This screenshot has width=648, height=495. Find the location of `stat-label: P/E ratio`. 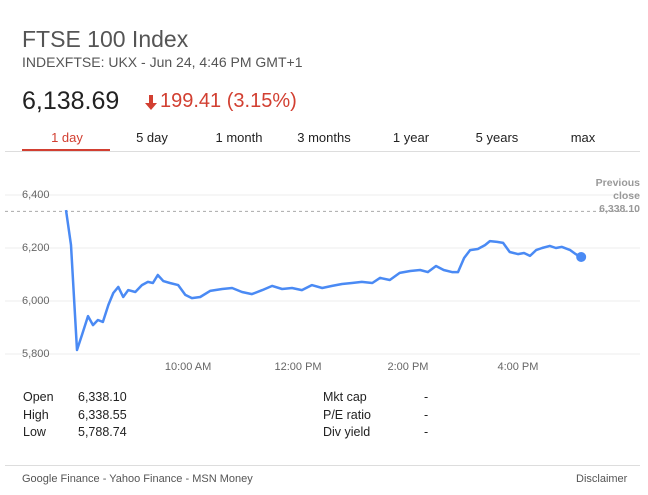

stat-label: P/E ratio is located at coordinates (347, 414).